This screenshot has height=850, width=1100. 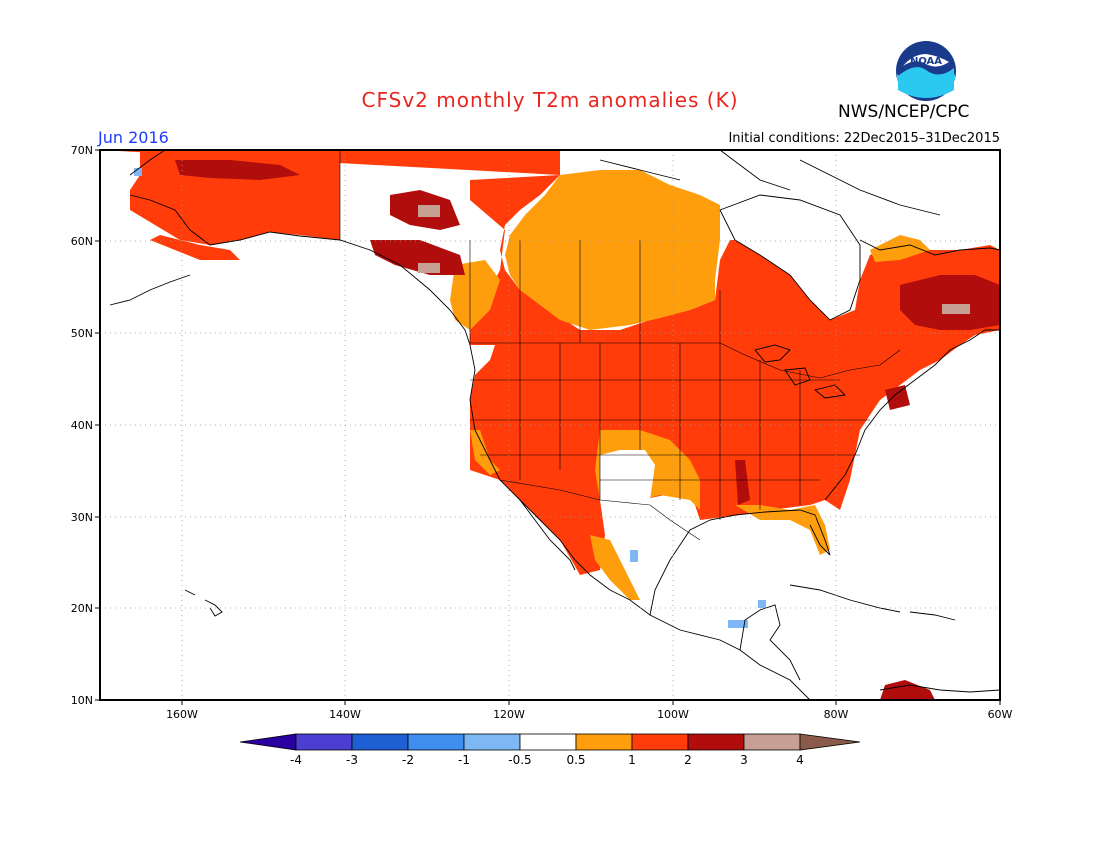 I want to click on anomaly-region-yukon-peak, so click(x=429, y=211).